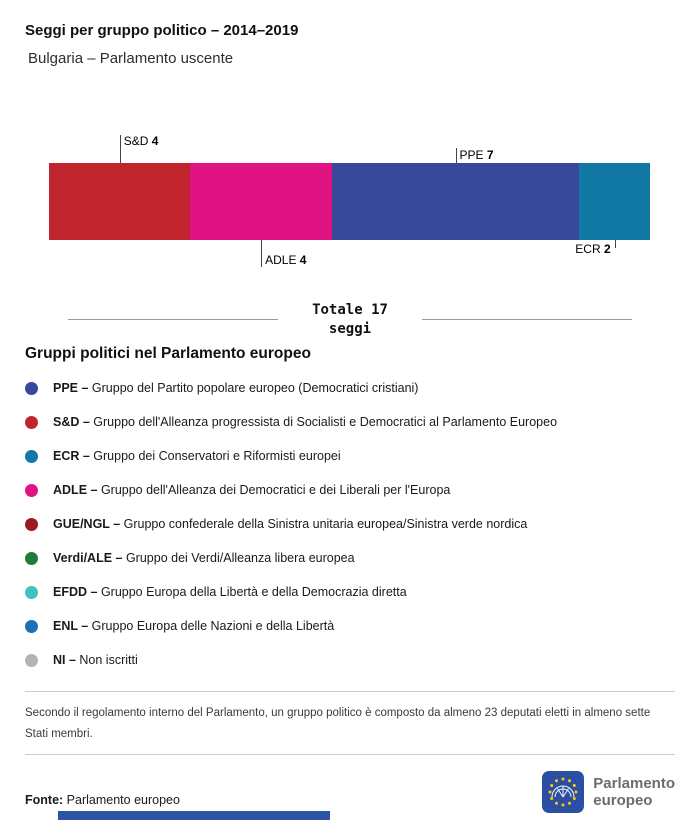 The height and width of the screenshot is (820, 700). What do you see at coordinates (162, 30) in the screenshot?
I see `page-title: Seggi per gruppo politico – 2014–2019` at bounding box center [162, 30].